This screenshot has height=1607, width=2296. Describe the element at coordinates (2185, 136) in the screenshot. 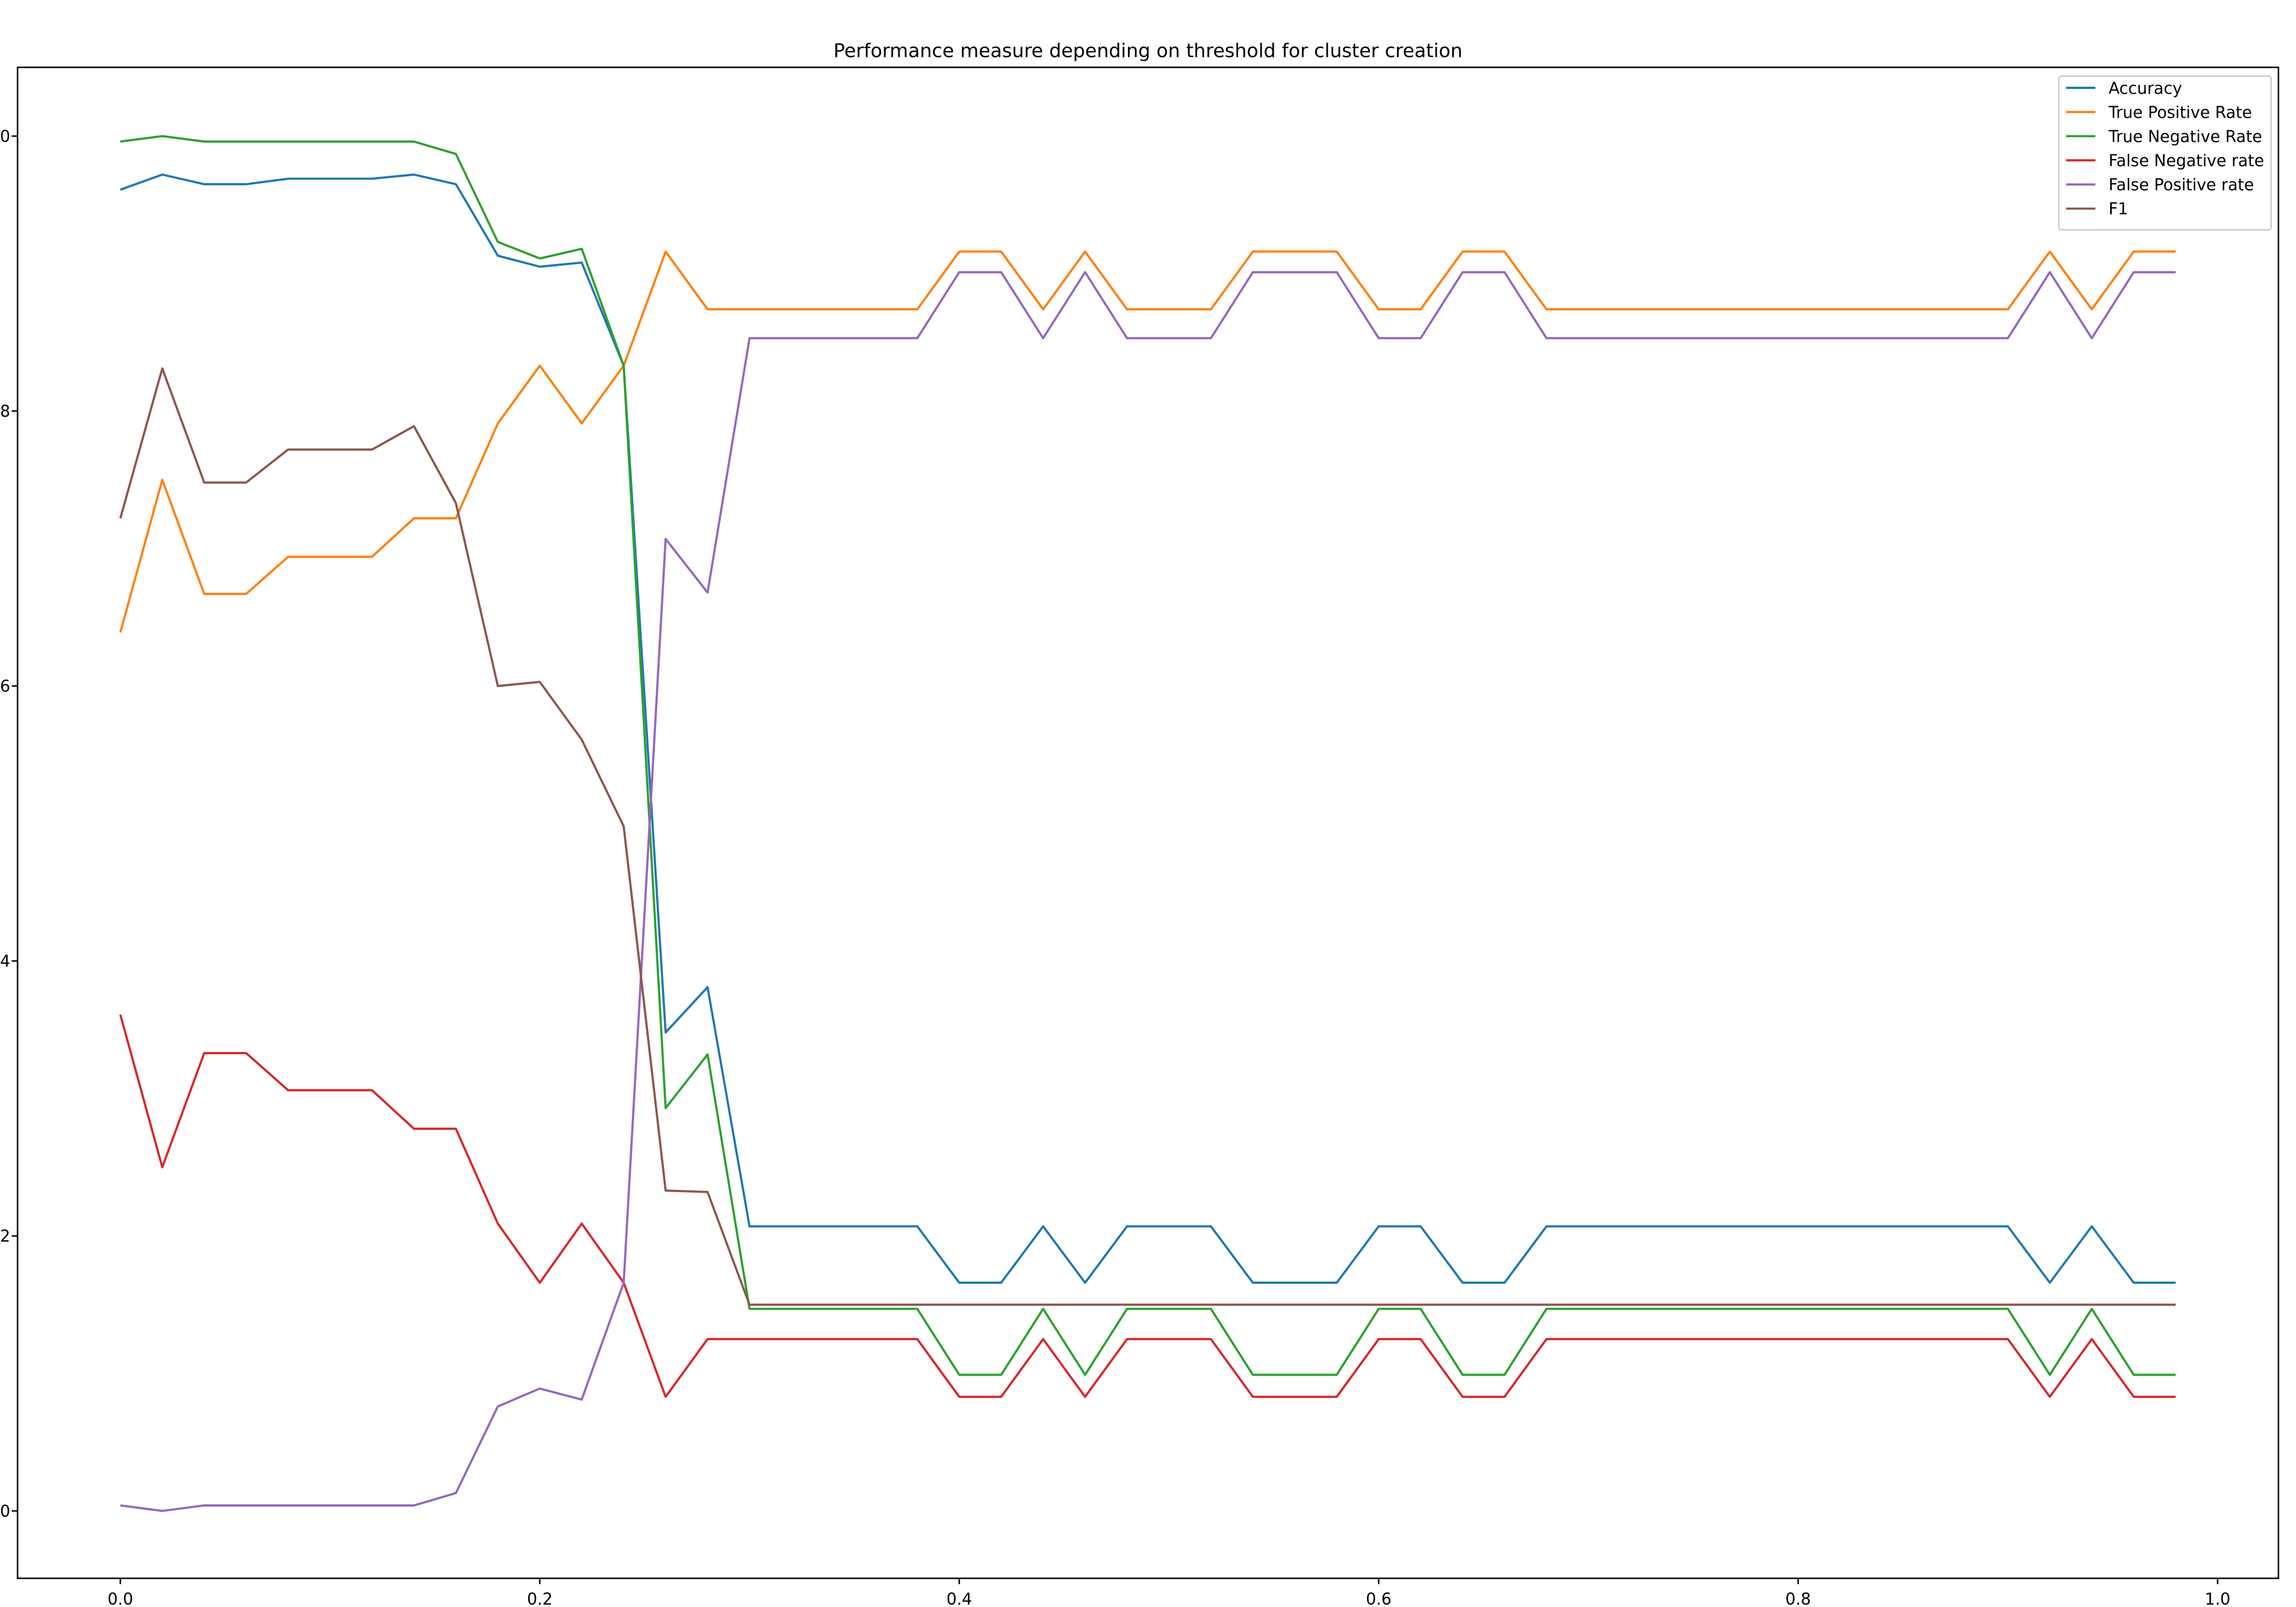

I see `legend-label: True Negative Rate` at that location.